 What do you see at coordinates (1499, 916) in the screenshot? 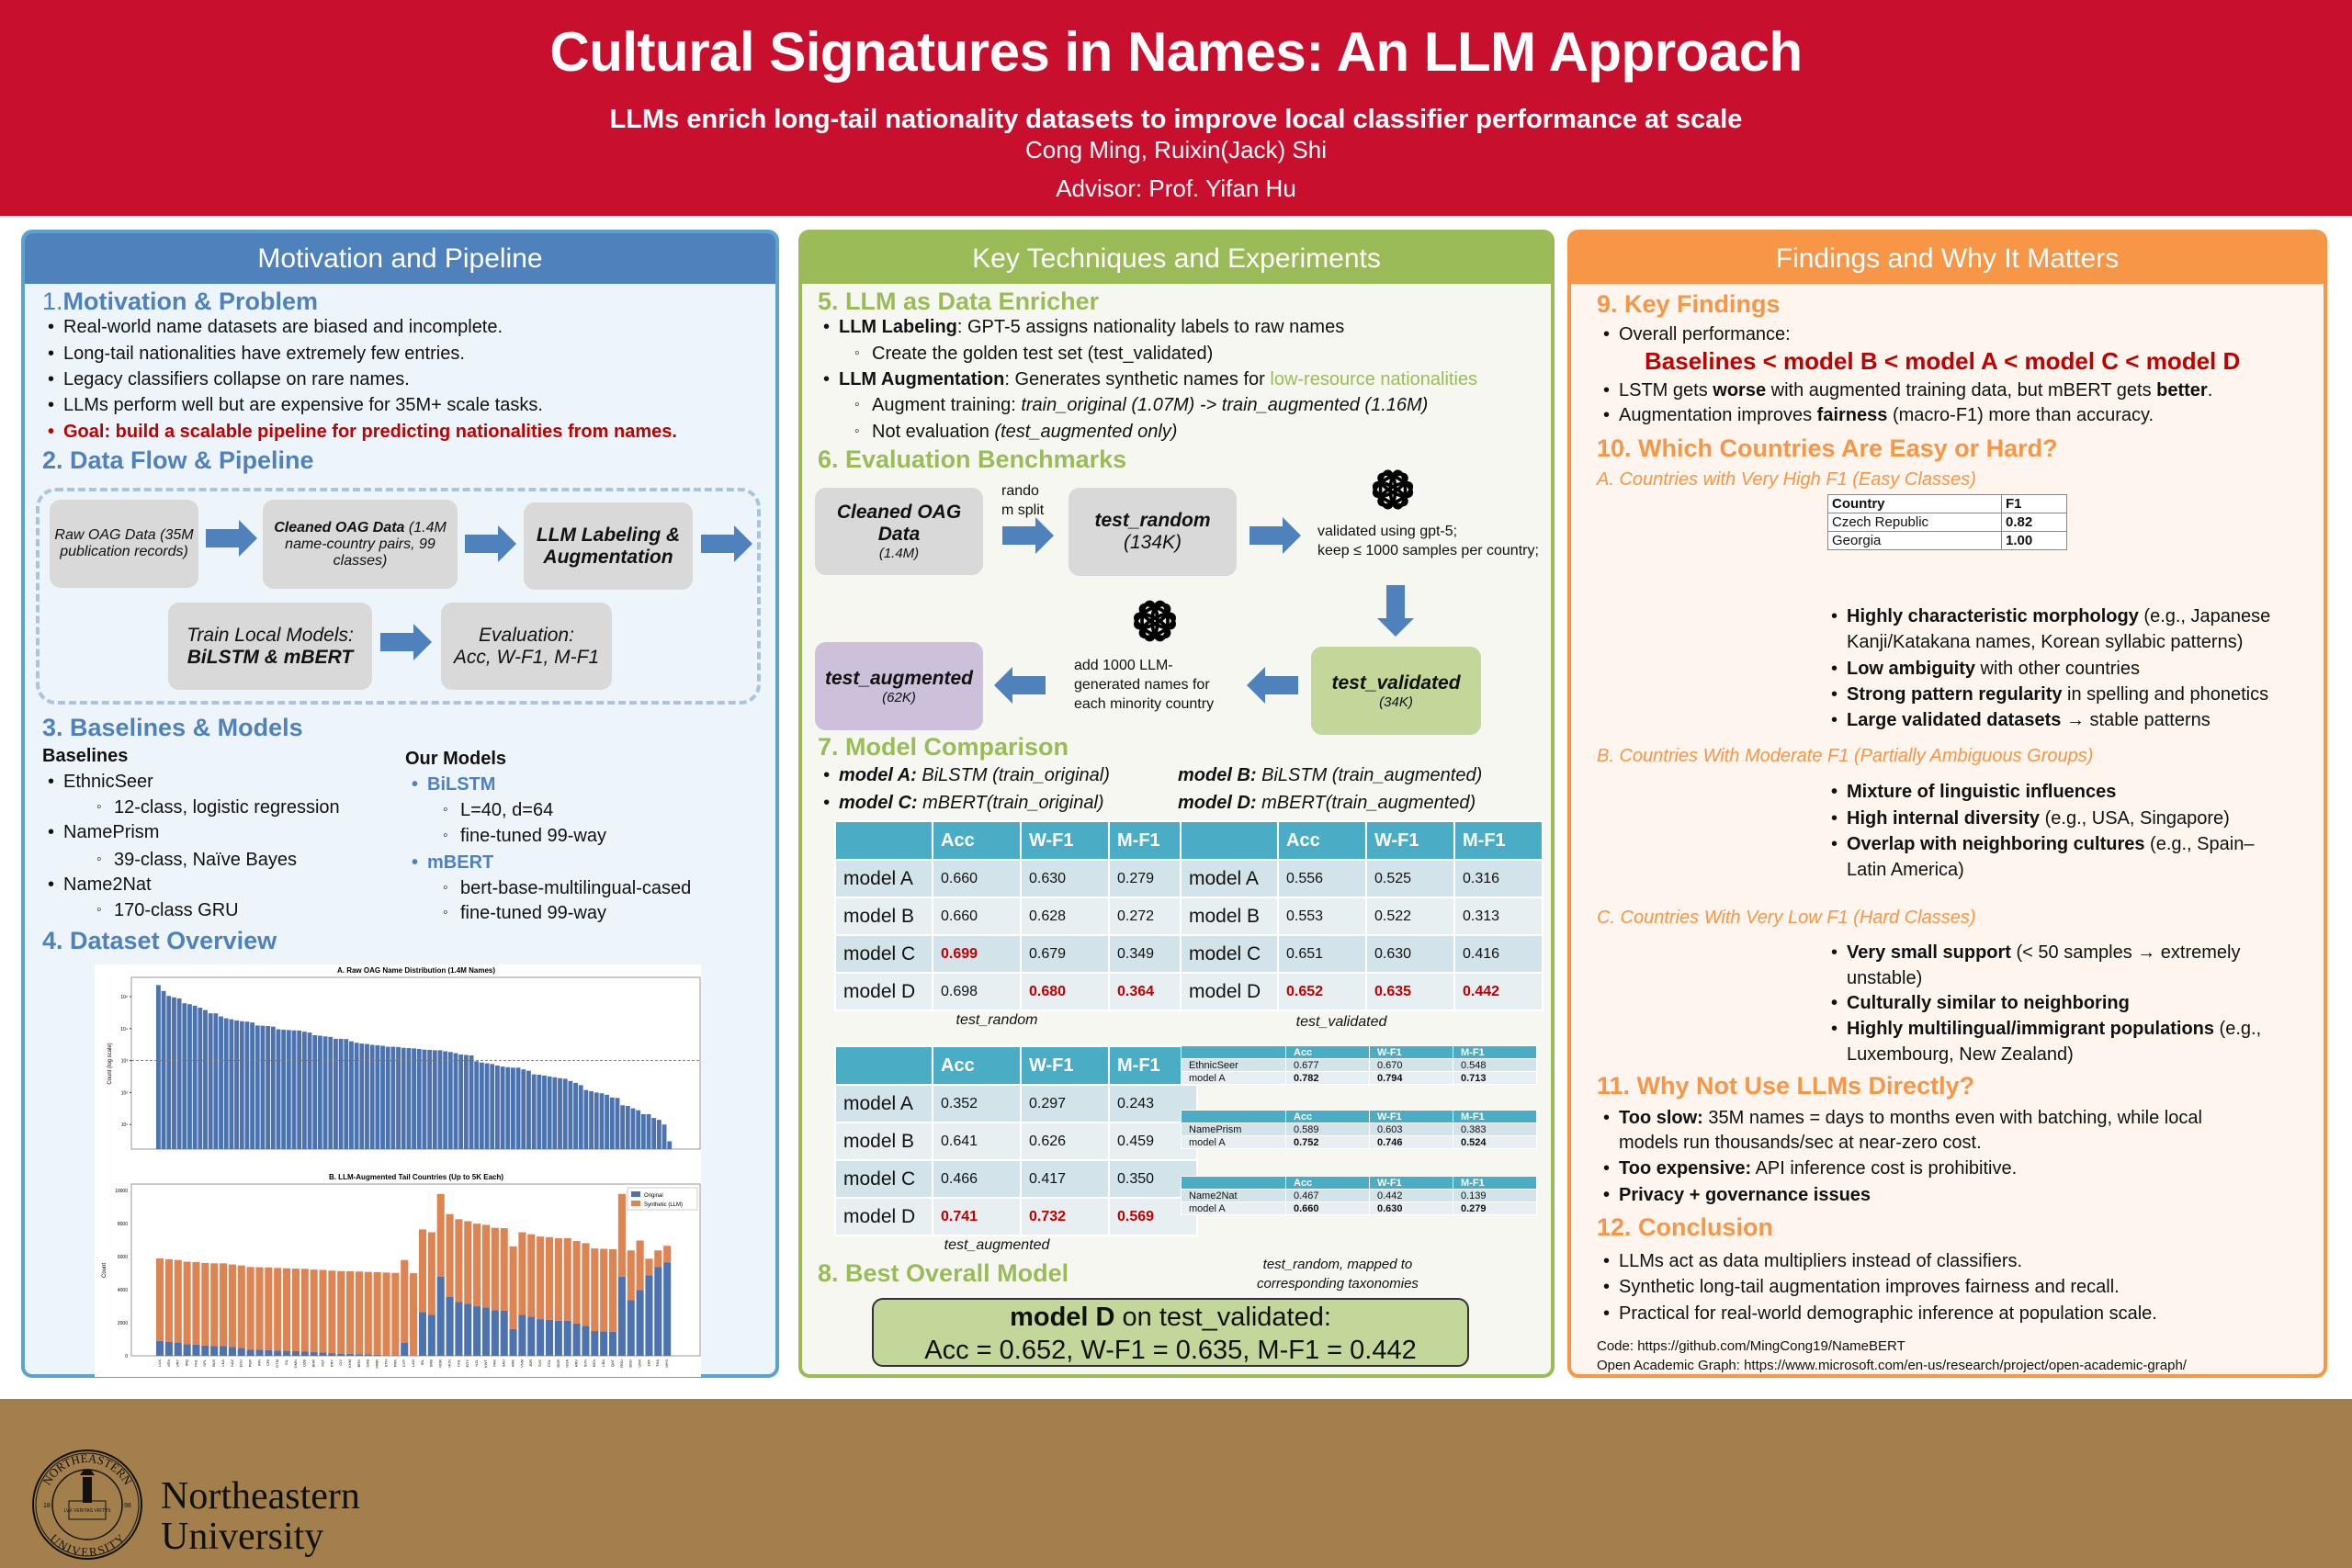
I see `table-cell: 0.313` at bounding box center [1499, 916].